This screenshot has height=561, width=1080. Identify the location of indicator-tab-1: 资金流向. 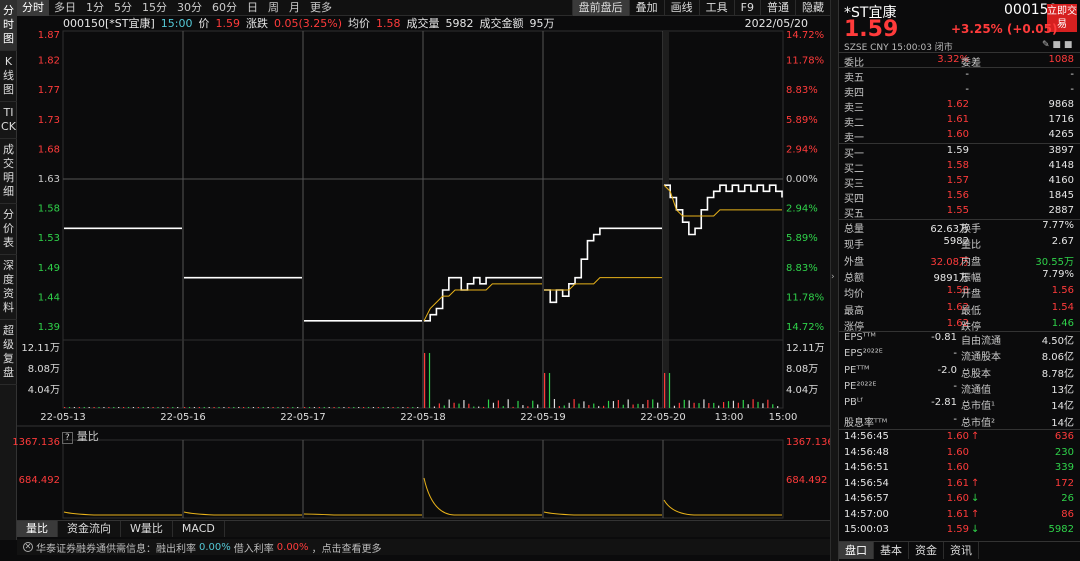
(89, 529).